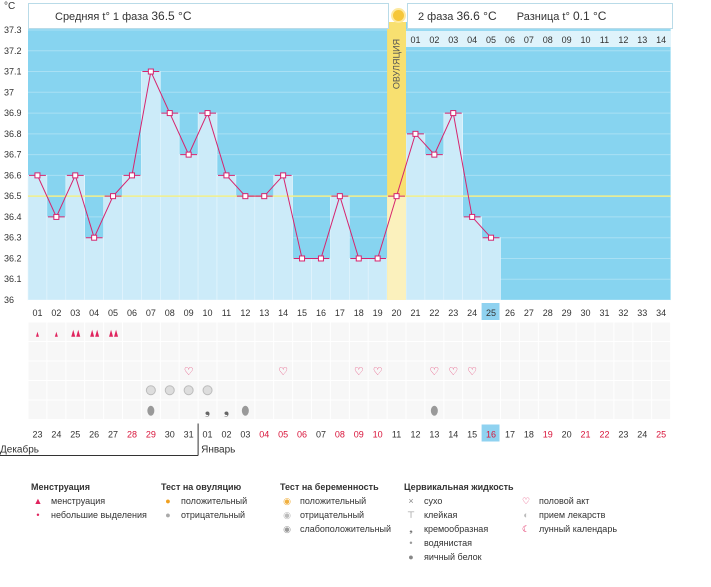 The height and width of the screenshot is (587, 711). Describe the element at coordinates (572, 515) in the screenshot. I see `legend-medication-label: прием лекарств` at that location.